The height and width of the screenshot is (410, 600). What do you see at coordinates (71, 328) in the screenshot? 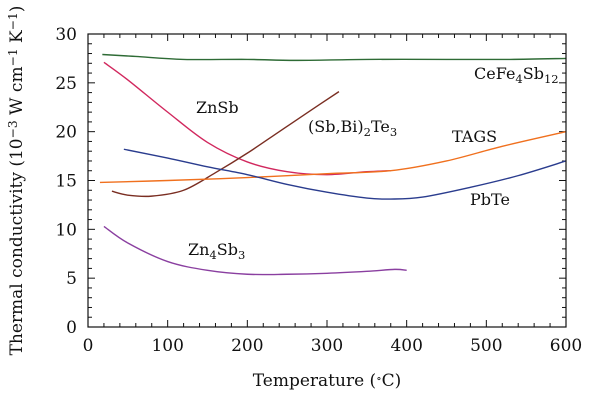
I see `y-tick-label: 0` at bounding box center [71, 328].